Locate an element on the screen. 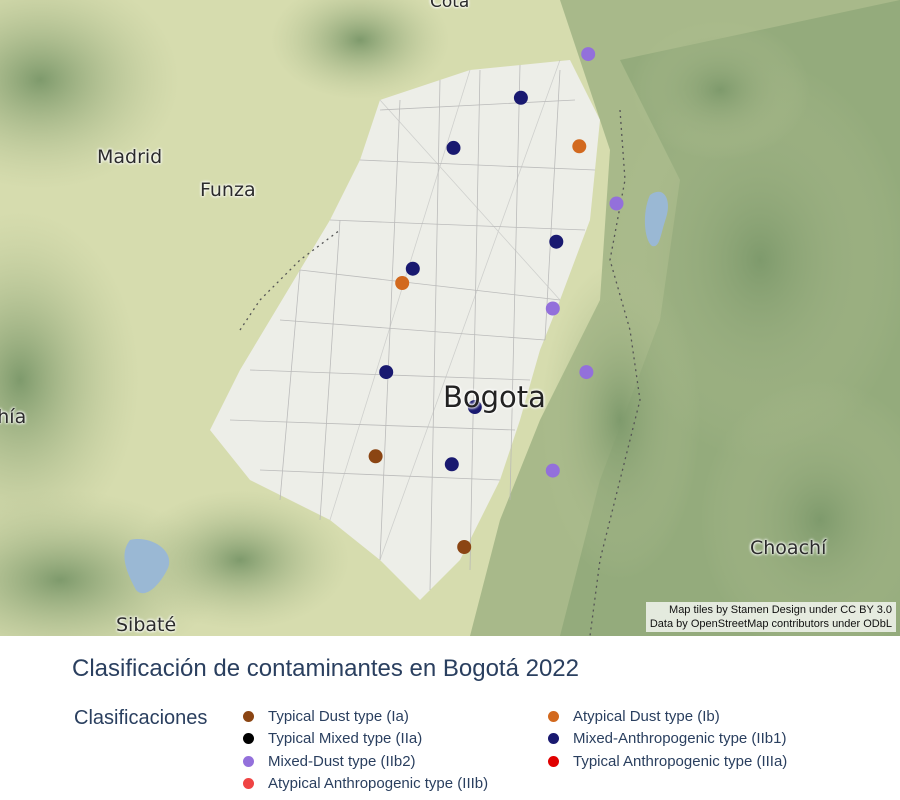 Image resolution: width=900 pixels, height=800 pixels. legend-label-ib: Atypical Dust type (Ib) is located at coordinates (646, 716).